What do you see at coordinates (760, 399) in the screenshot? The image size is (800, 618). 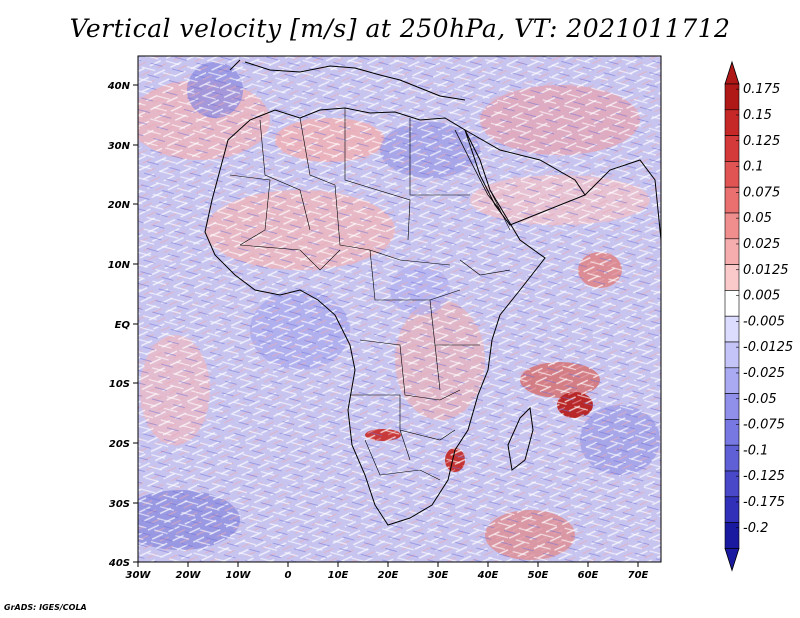 I see `colorbar-label: -0.05` at bounding box center [760, 399].